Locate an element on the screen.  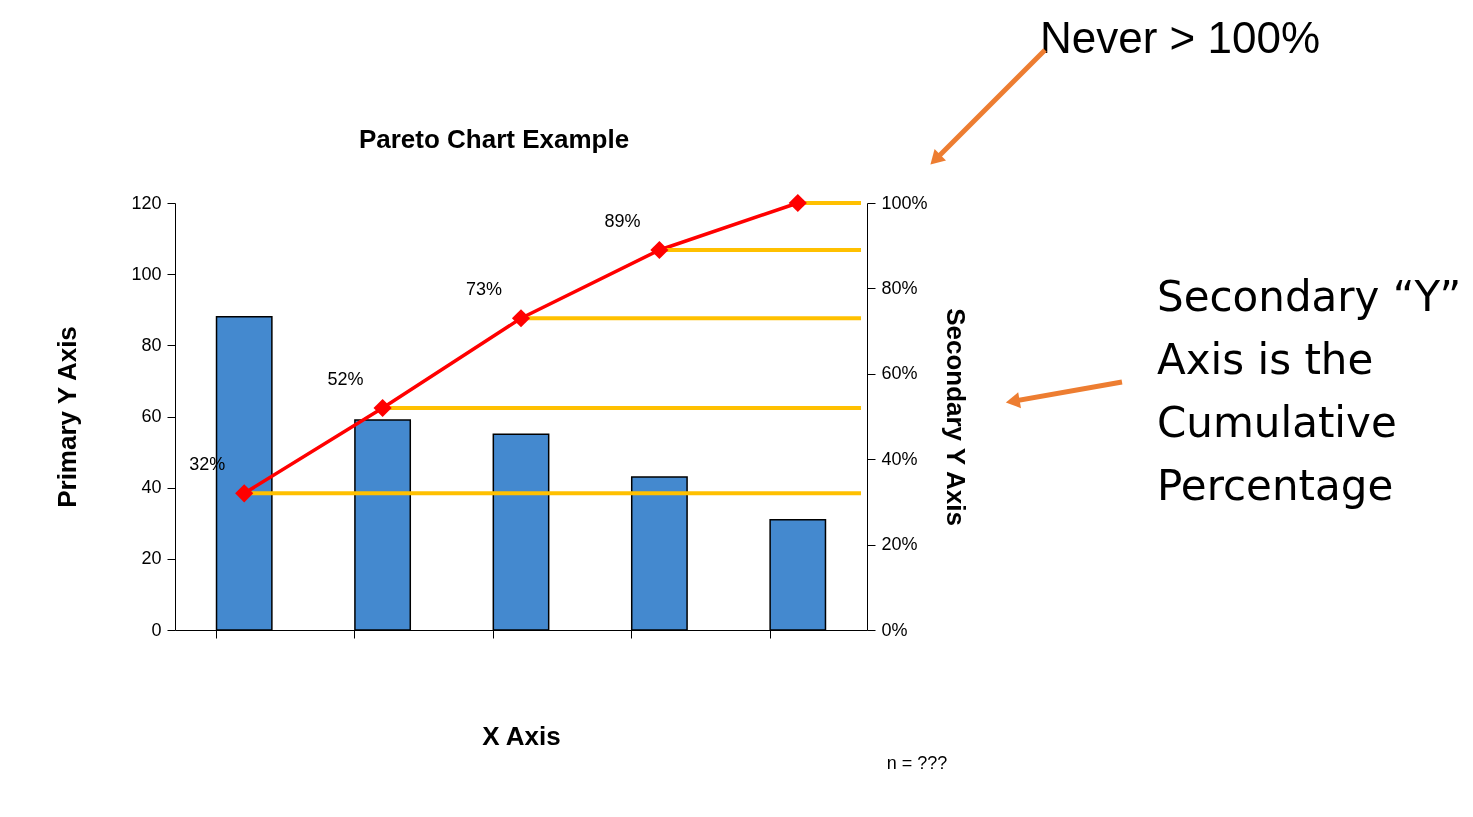
y2-axis-title: Secondary Y Axis is located at coordinates (955, 417).